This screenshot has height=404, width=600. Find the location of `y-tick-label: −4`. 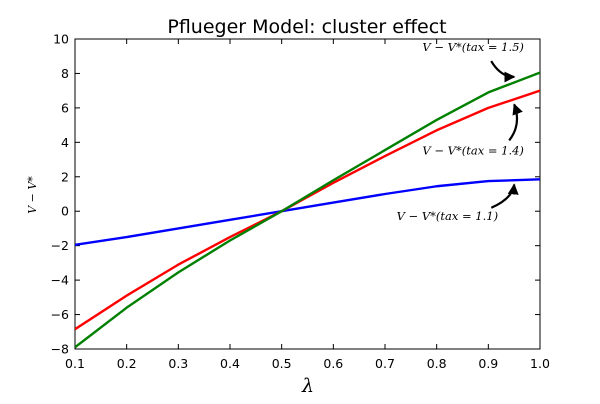

y-tick-label: −4 is located at coordinates (60, 280).